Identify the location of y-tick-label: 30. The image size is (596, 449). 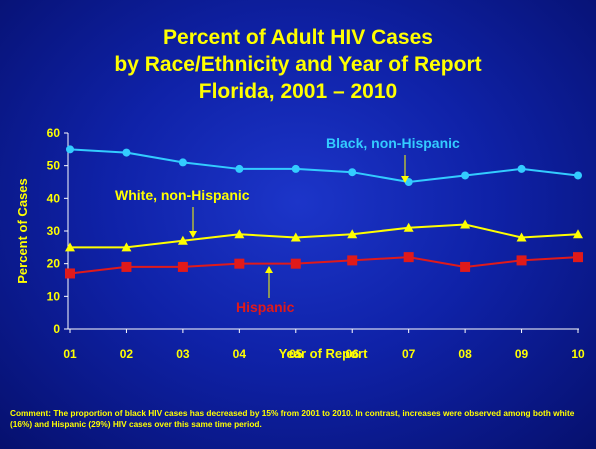
(54, 231).